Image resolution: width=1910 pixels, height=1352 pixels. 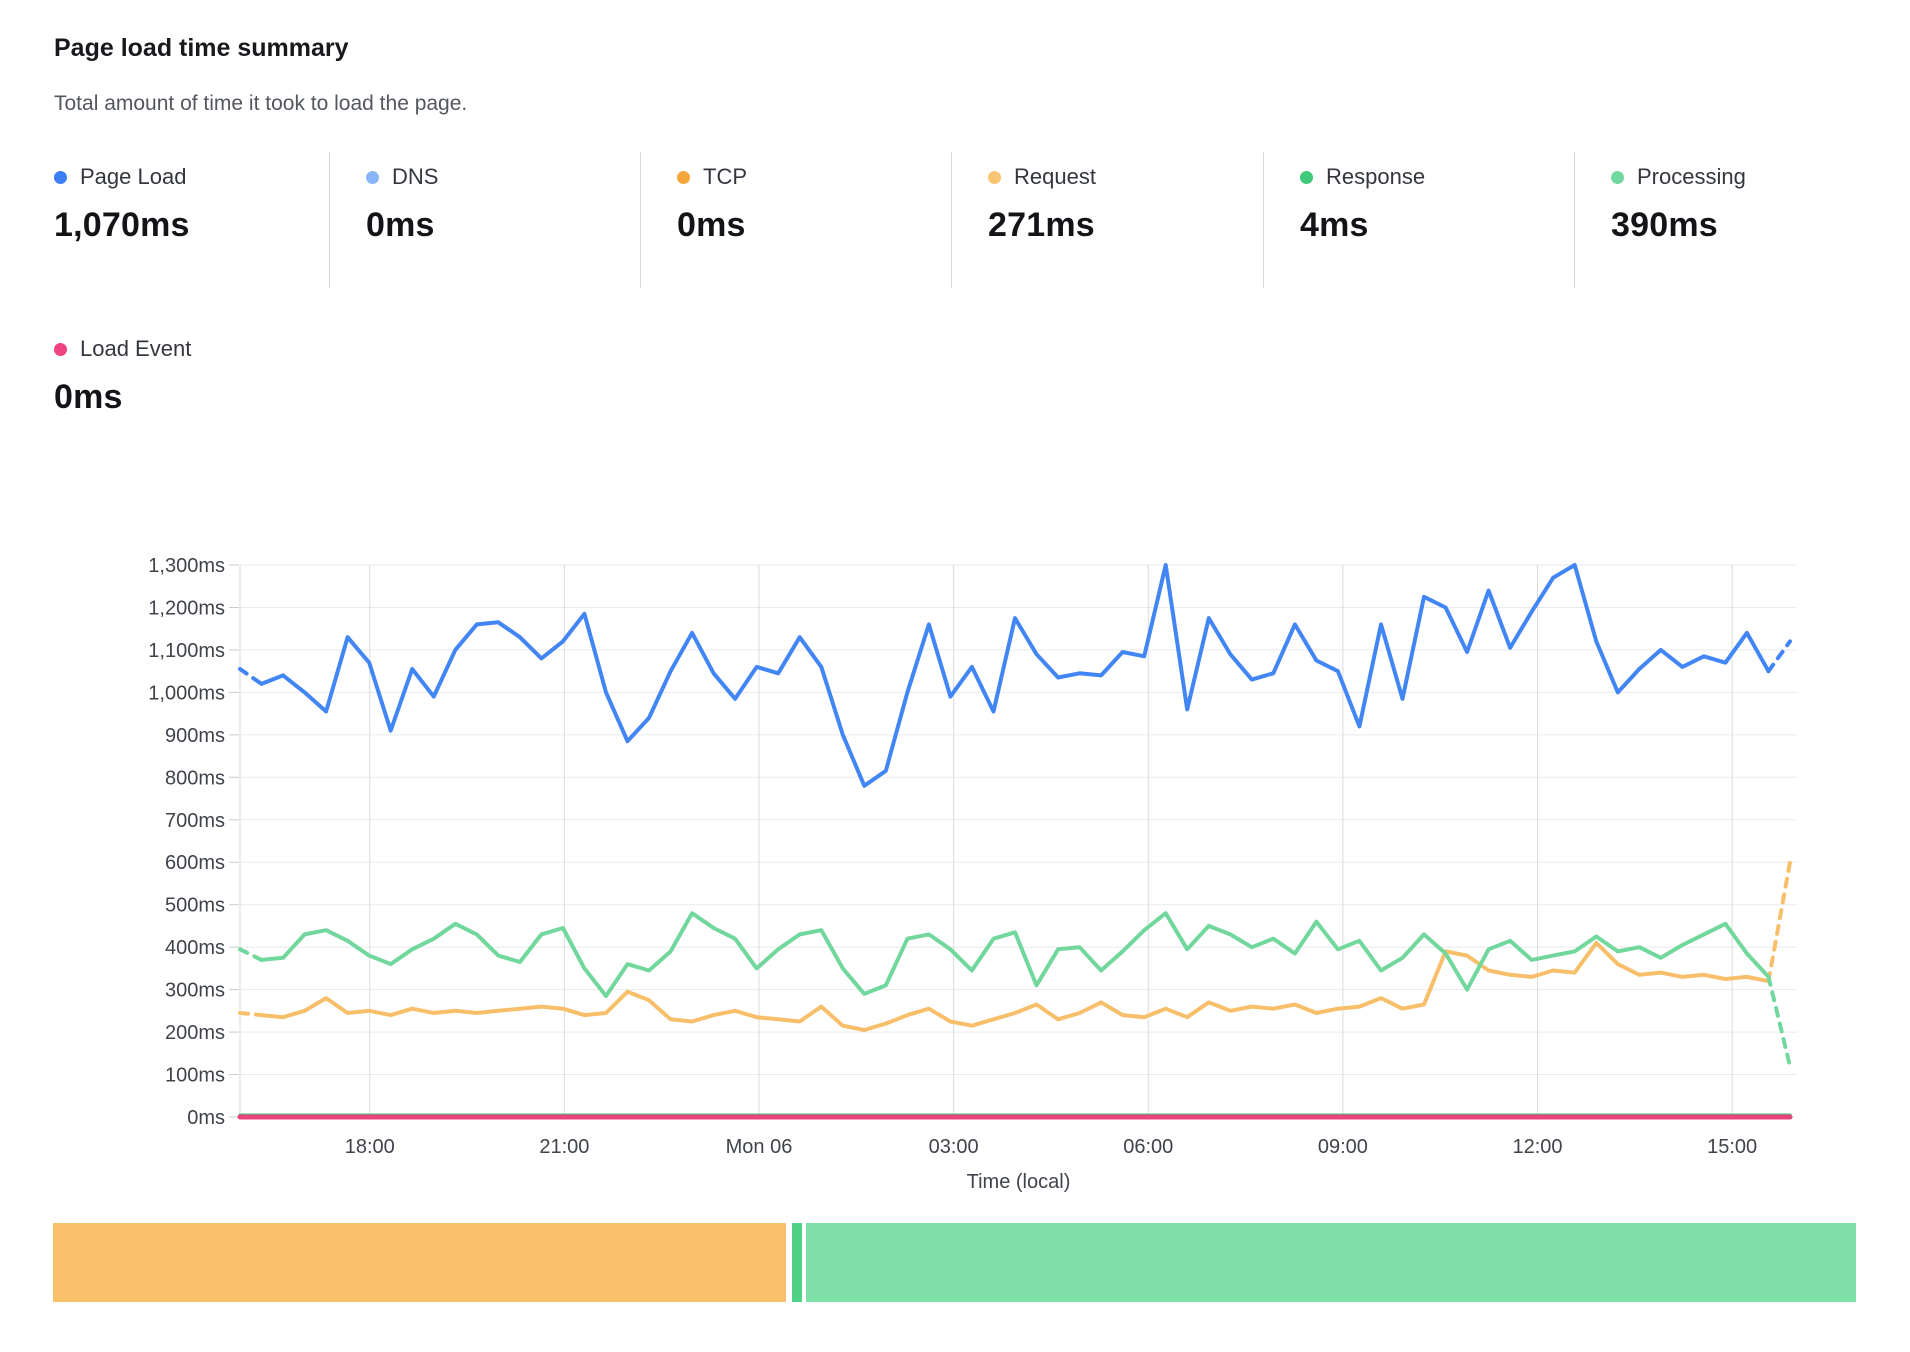 I want to click on processing-dot-icon, so click(x=1617, y=177).